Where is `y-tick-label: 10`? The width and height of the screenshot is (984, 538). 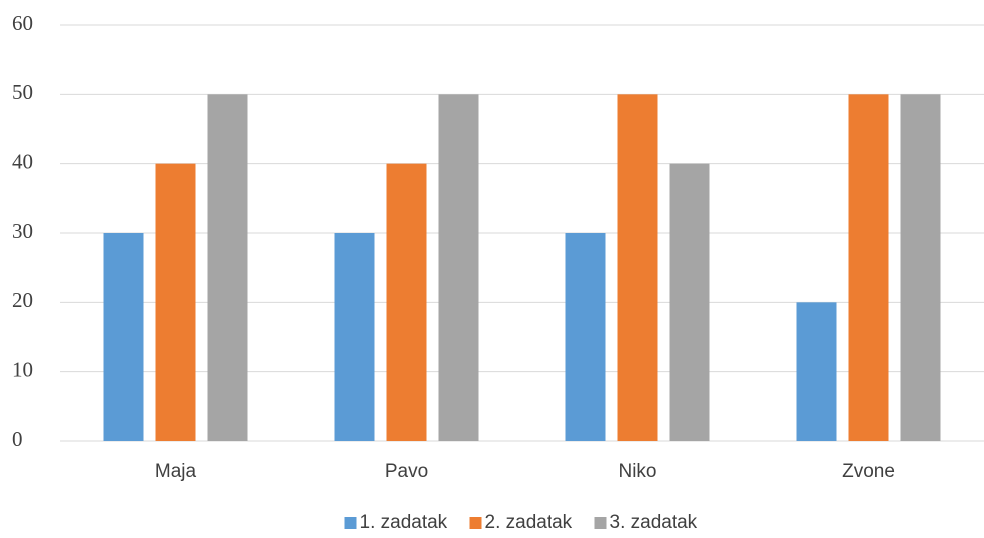
y-tick-label: 10 is located at coordinates (22, 369).